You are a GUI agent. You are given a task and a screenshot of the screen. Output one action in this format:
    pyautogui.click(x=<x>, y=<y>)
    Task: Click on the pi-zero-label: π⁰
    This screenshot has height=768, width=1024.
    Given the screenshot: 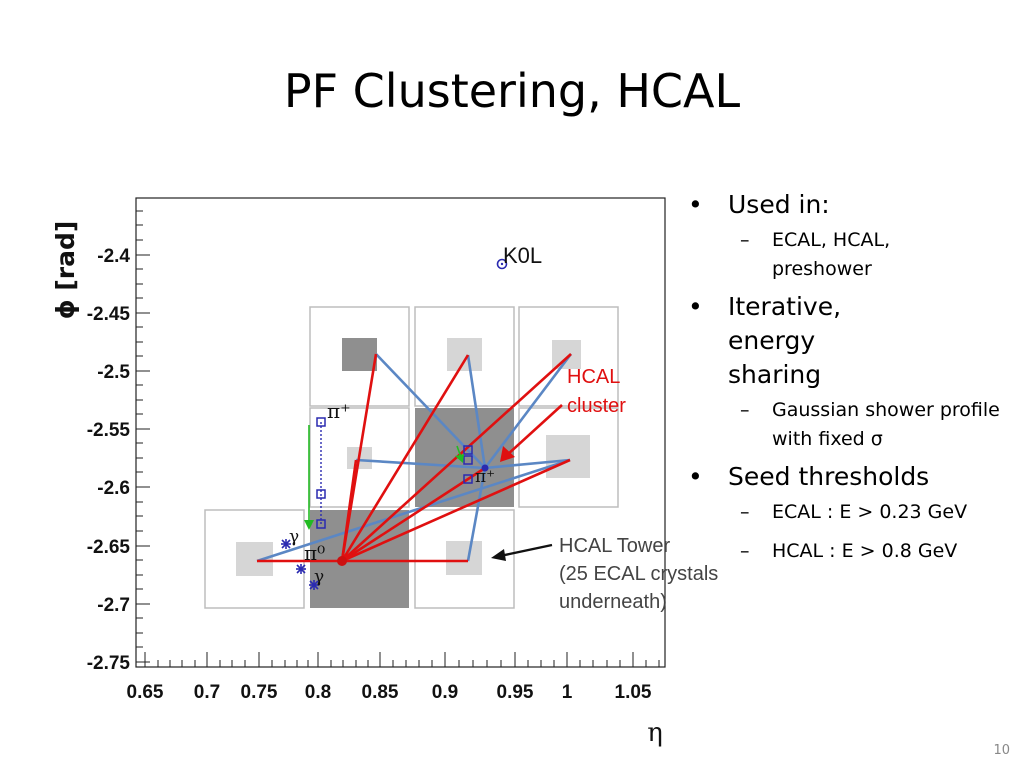 What is the action you would take?
    pyautogui.click(x=314, y=553)
    